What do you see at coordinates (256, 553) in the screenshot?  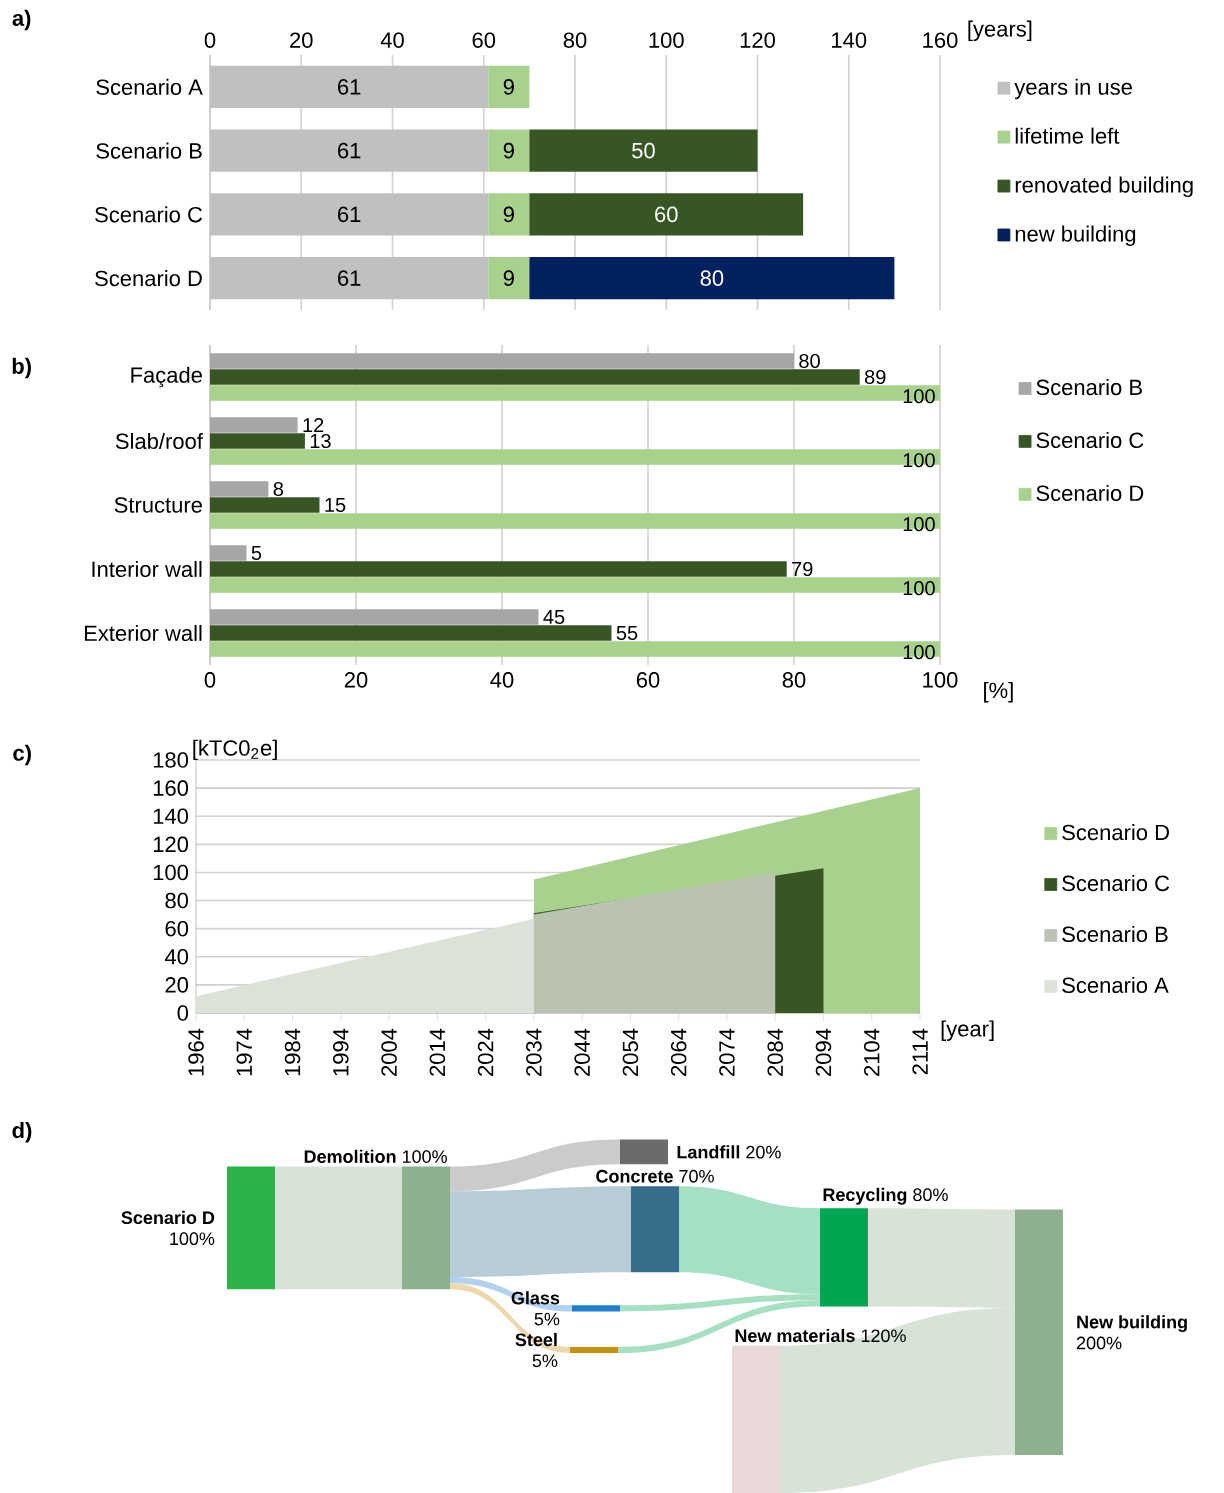 I see `data-label: 5` at bounding box center [256, 553].